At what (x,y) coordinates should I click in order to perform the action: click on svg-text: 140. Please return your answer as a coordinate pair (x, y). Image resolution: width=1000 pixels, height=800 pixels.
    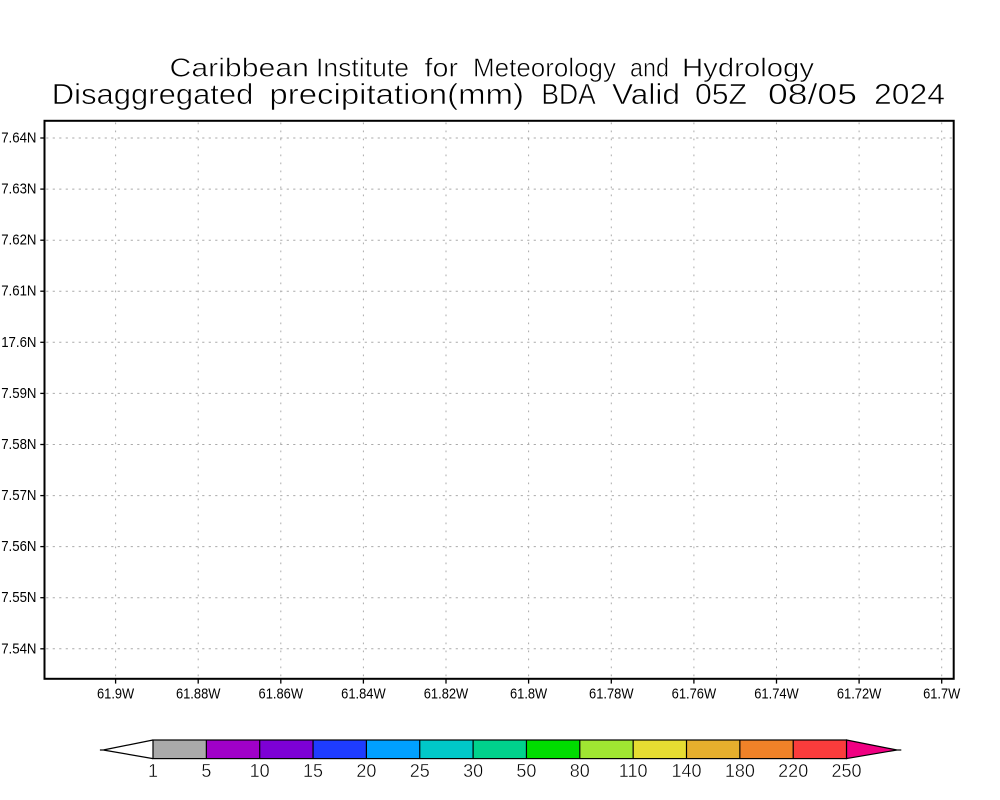
    Looking at the image, I should click on (686, 771).